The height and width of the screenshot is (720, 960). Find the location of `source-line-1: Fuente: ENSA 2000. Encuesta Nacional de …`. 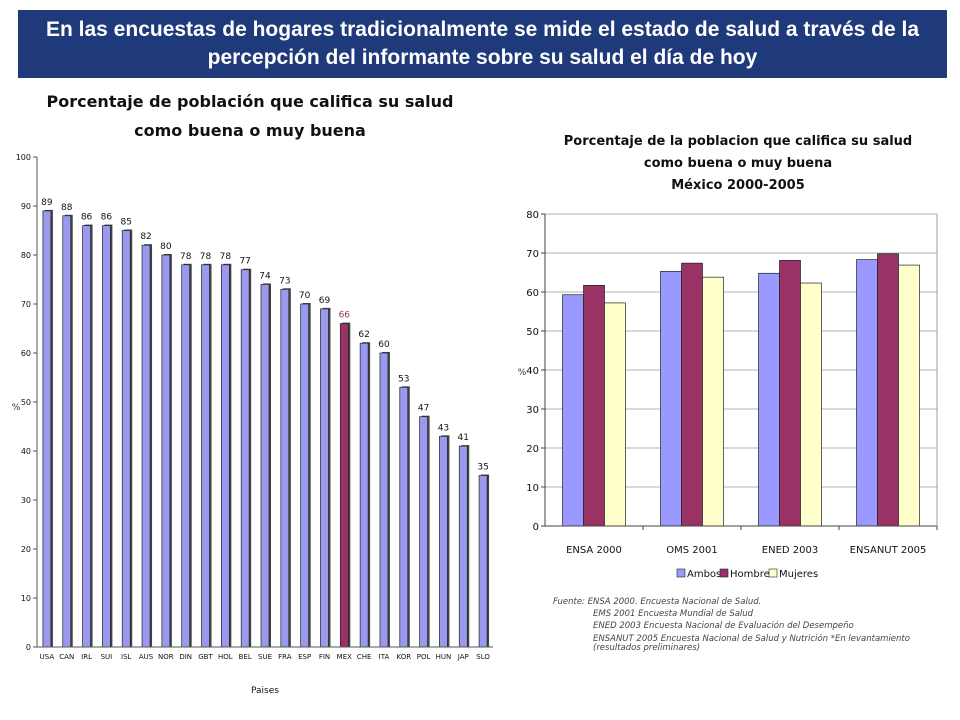

source-line-1: Fuente: ENSA 2000. Encuesta Nacional de … is located at coordinates (657, 602).